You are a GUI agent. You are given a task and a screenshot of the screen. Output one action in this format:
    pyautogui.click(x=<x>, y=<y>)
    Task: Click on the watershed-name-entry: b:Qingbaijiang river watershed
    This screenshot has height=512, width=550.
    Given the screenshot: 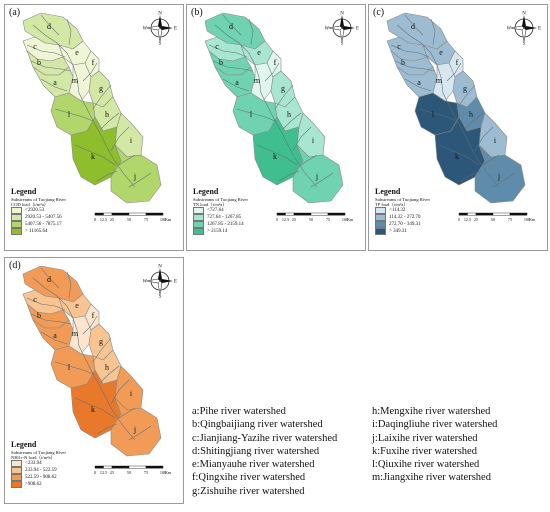 What is the action you would take?
    pyautogui.click(x=257, y=425)
    